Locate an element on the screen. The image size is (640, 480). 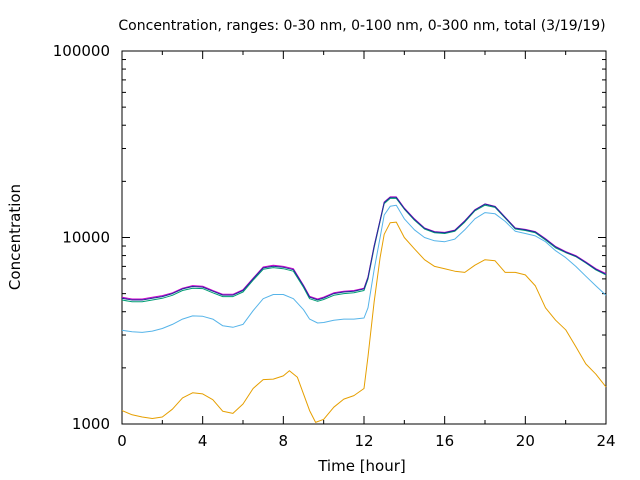
y-axis-label: Concentration is located at coordinates (15, 237).